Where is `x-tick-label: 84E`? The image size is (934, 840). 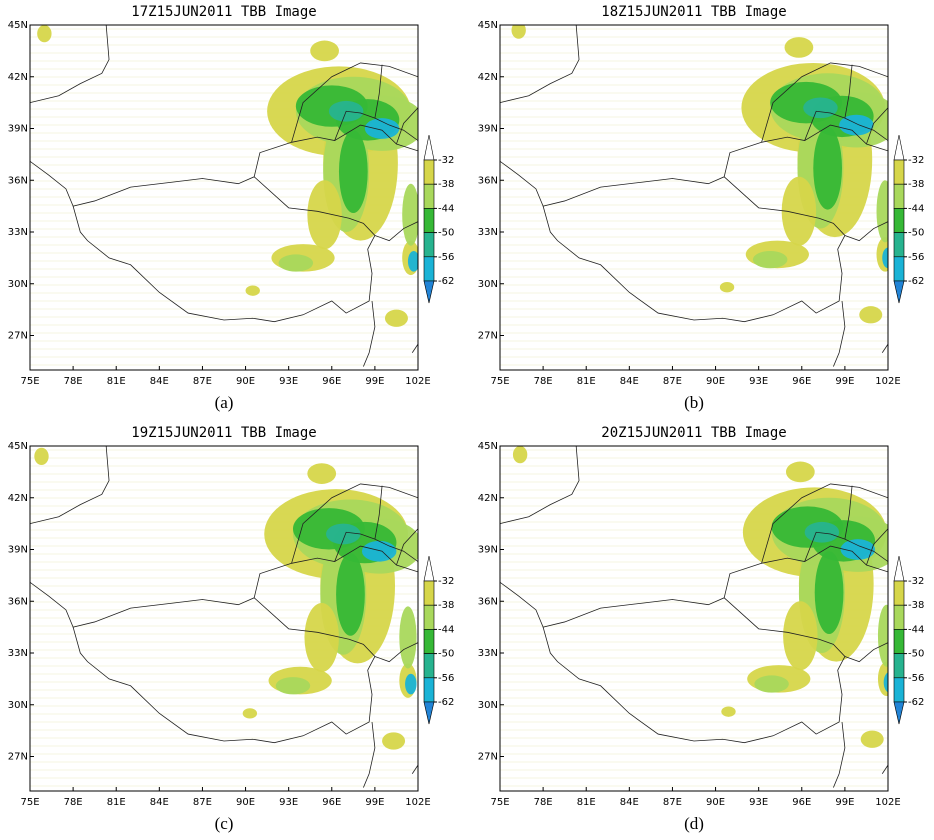
x-tick-label: 84E is located at coordinates (159, 381).